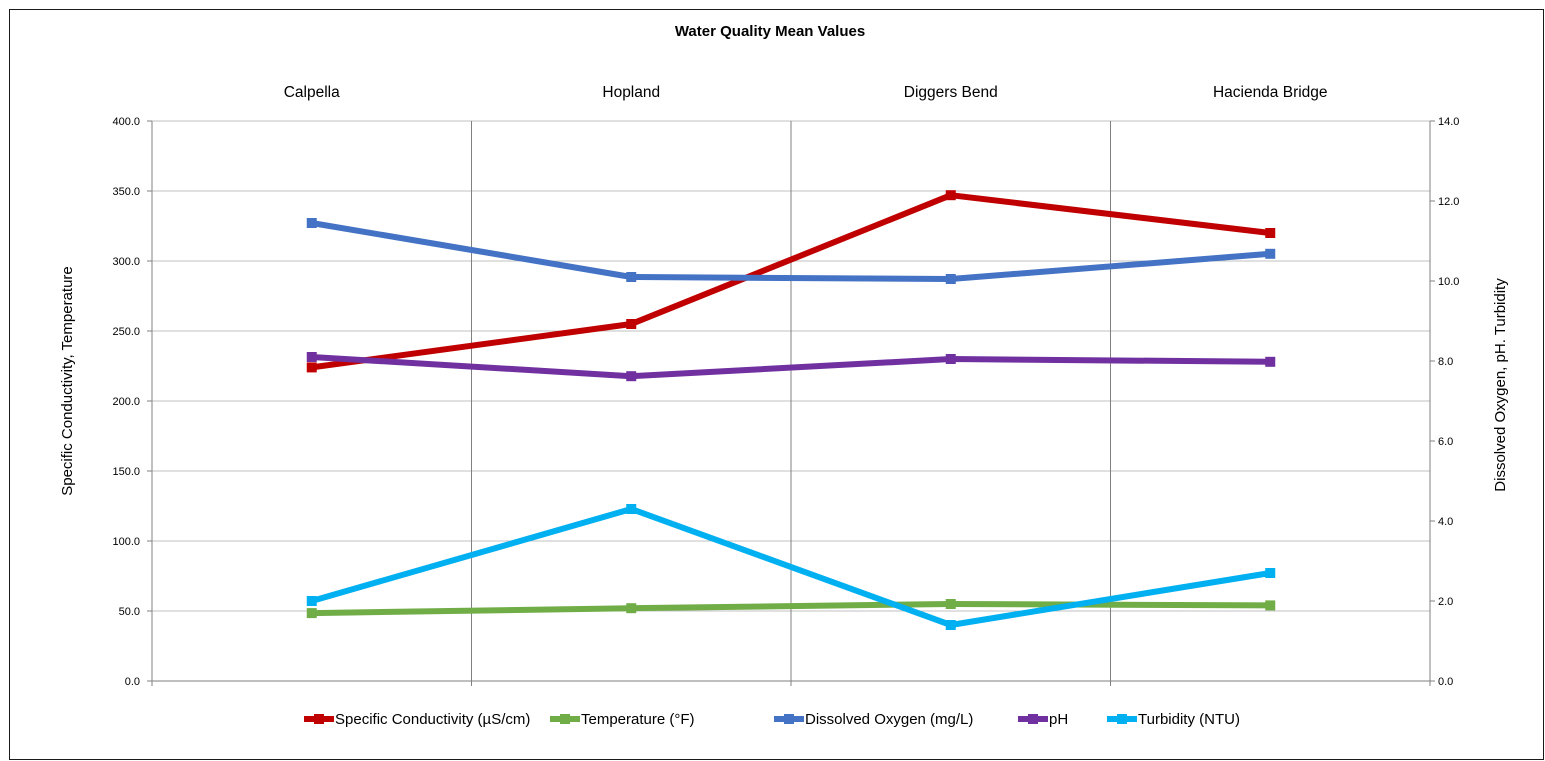 Image resolution: width=1545 pixels, height=761 pixels. What do you see at coordinates (889, 719) in the screenshot?
I see `legend-label: Dissolved Oxygen (mg/L)` at bounding box center [889, 719].